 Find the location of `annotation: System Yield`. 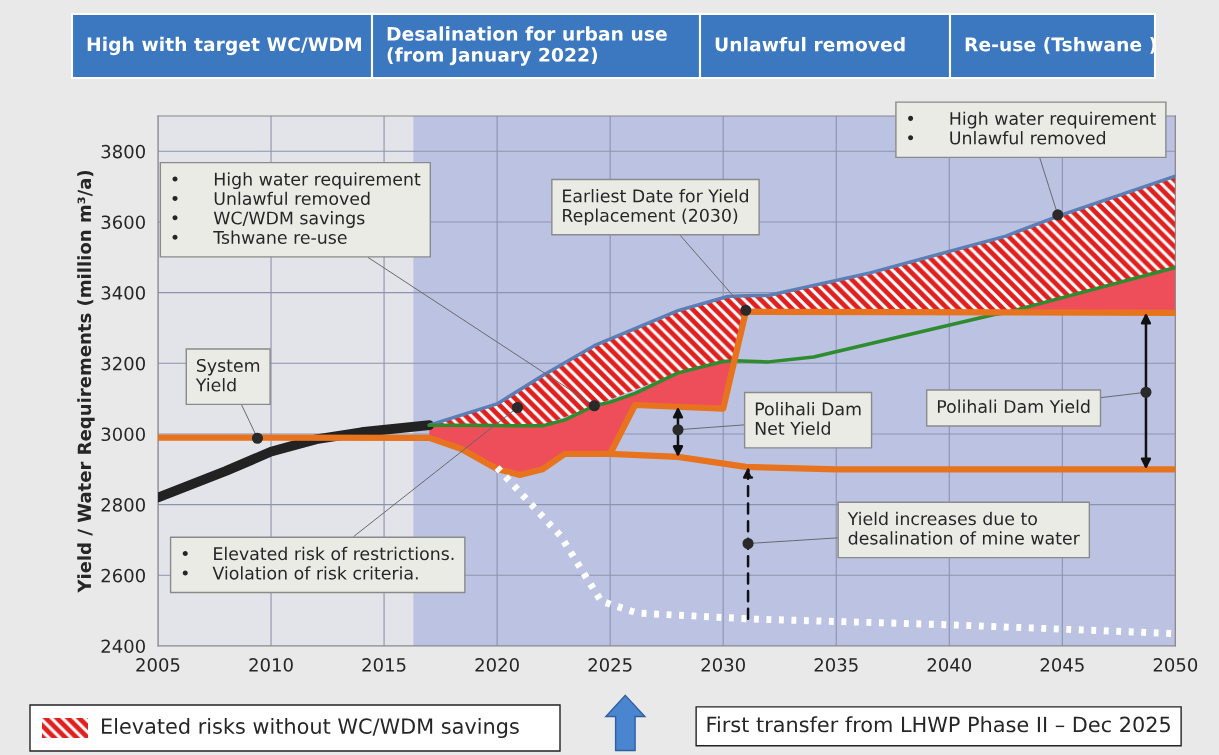

annotation: System Yield is located at coordinates (227, 375).